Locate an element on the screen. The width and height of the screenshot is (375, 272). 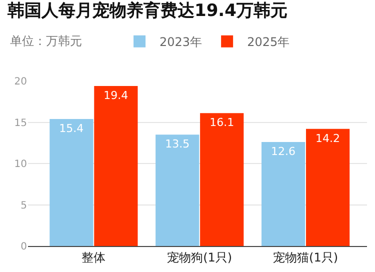
chart-subtitle: 单位：万韩元 is located at coordinates (46, 41).